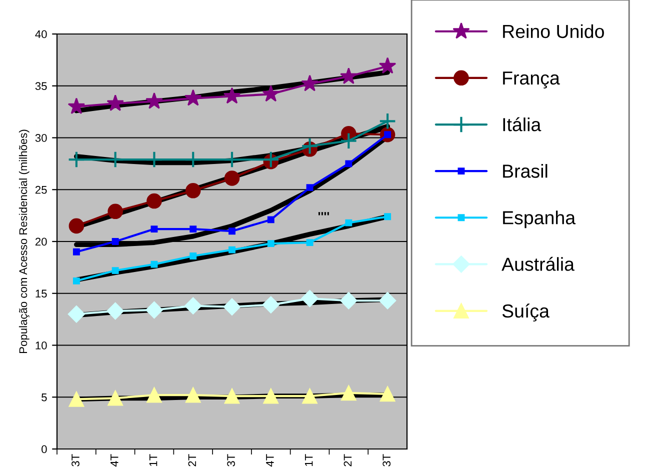 The height and width of the screenshot is (476, 654). Describe the element at coordinates (531, 80) in the screenshot. I see `legend-label: França` at that location.